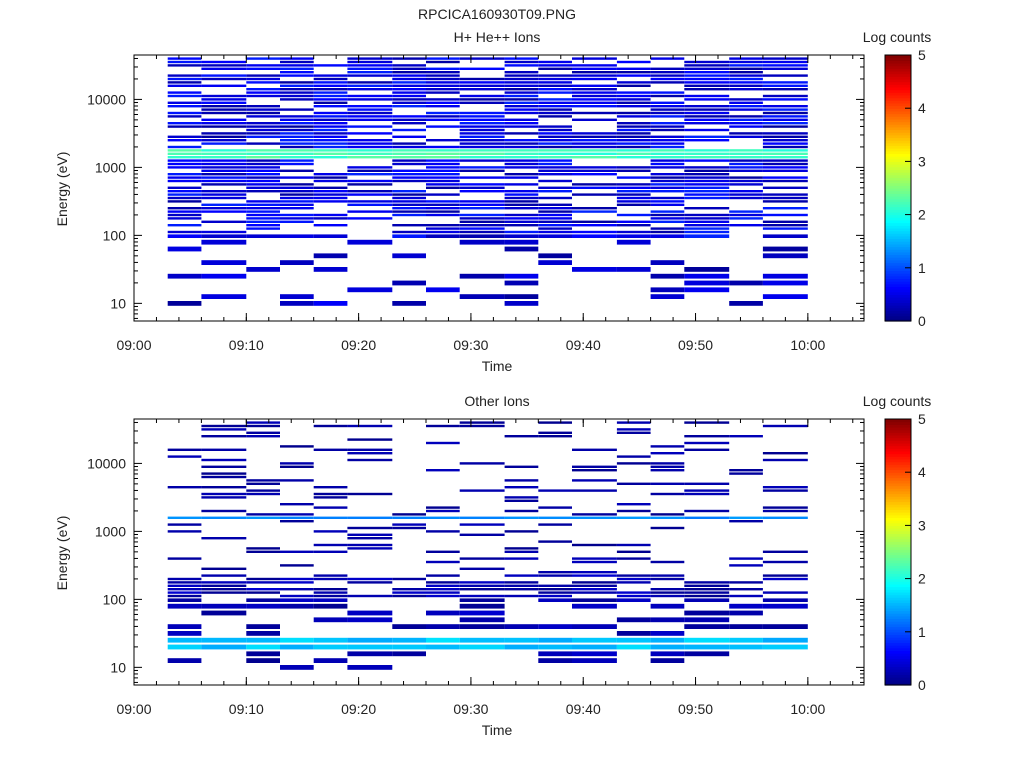  What do you see at coordinates (496, 401) in the screenshot?
I see `panel-title: Other Ions` at bounding box center [496, 401].